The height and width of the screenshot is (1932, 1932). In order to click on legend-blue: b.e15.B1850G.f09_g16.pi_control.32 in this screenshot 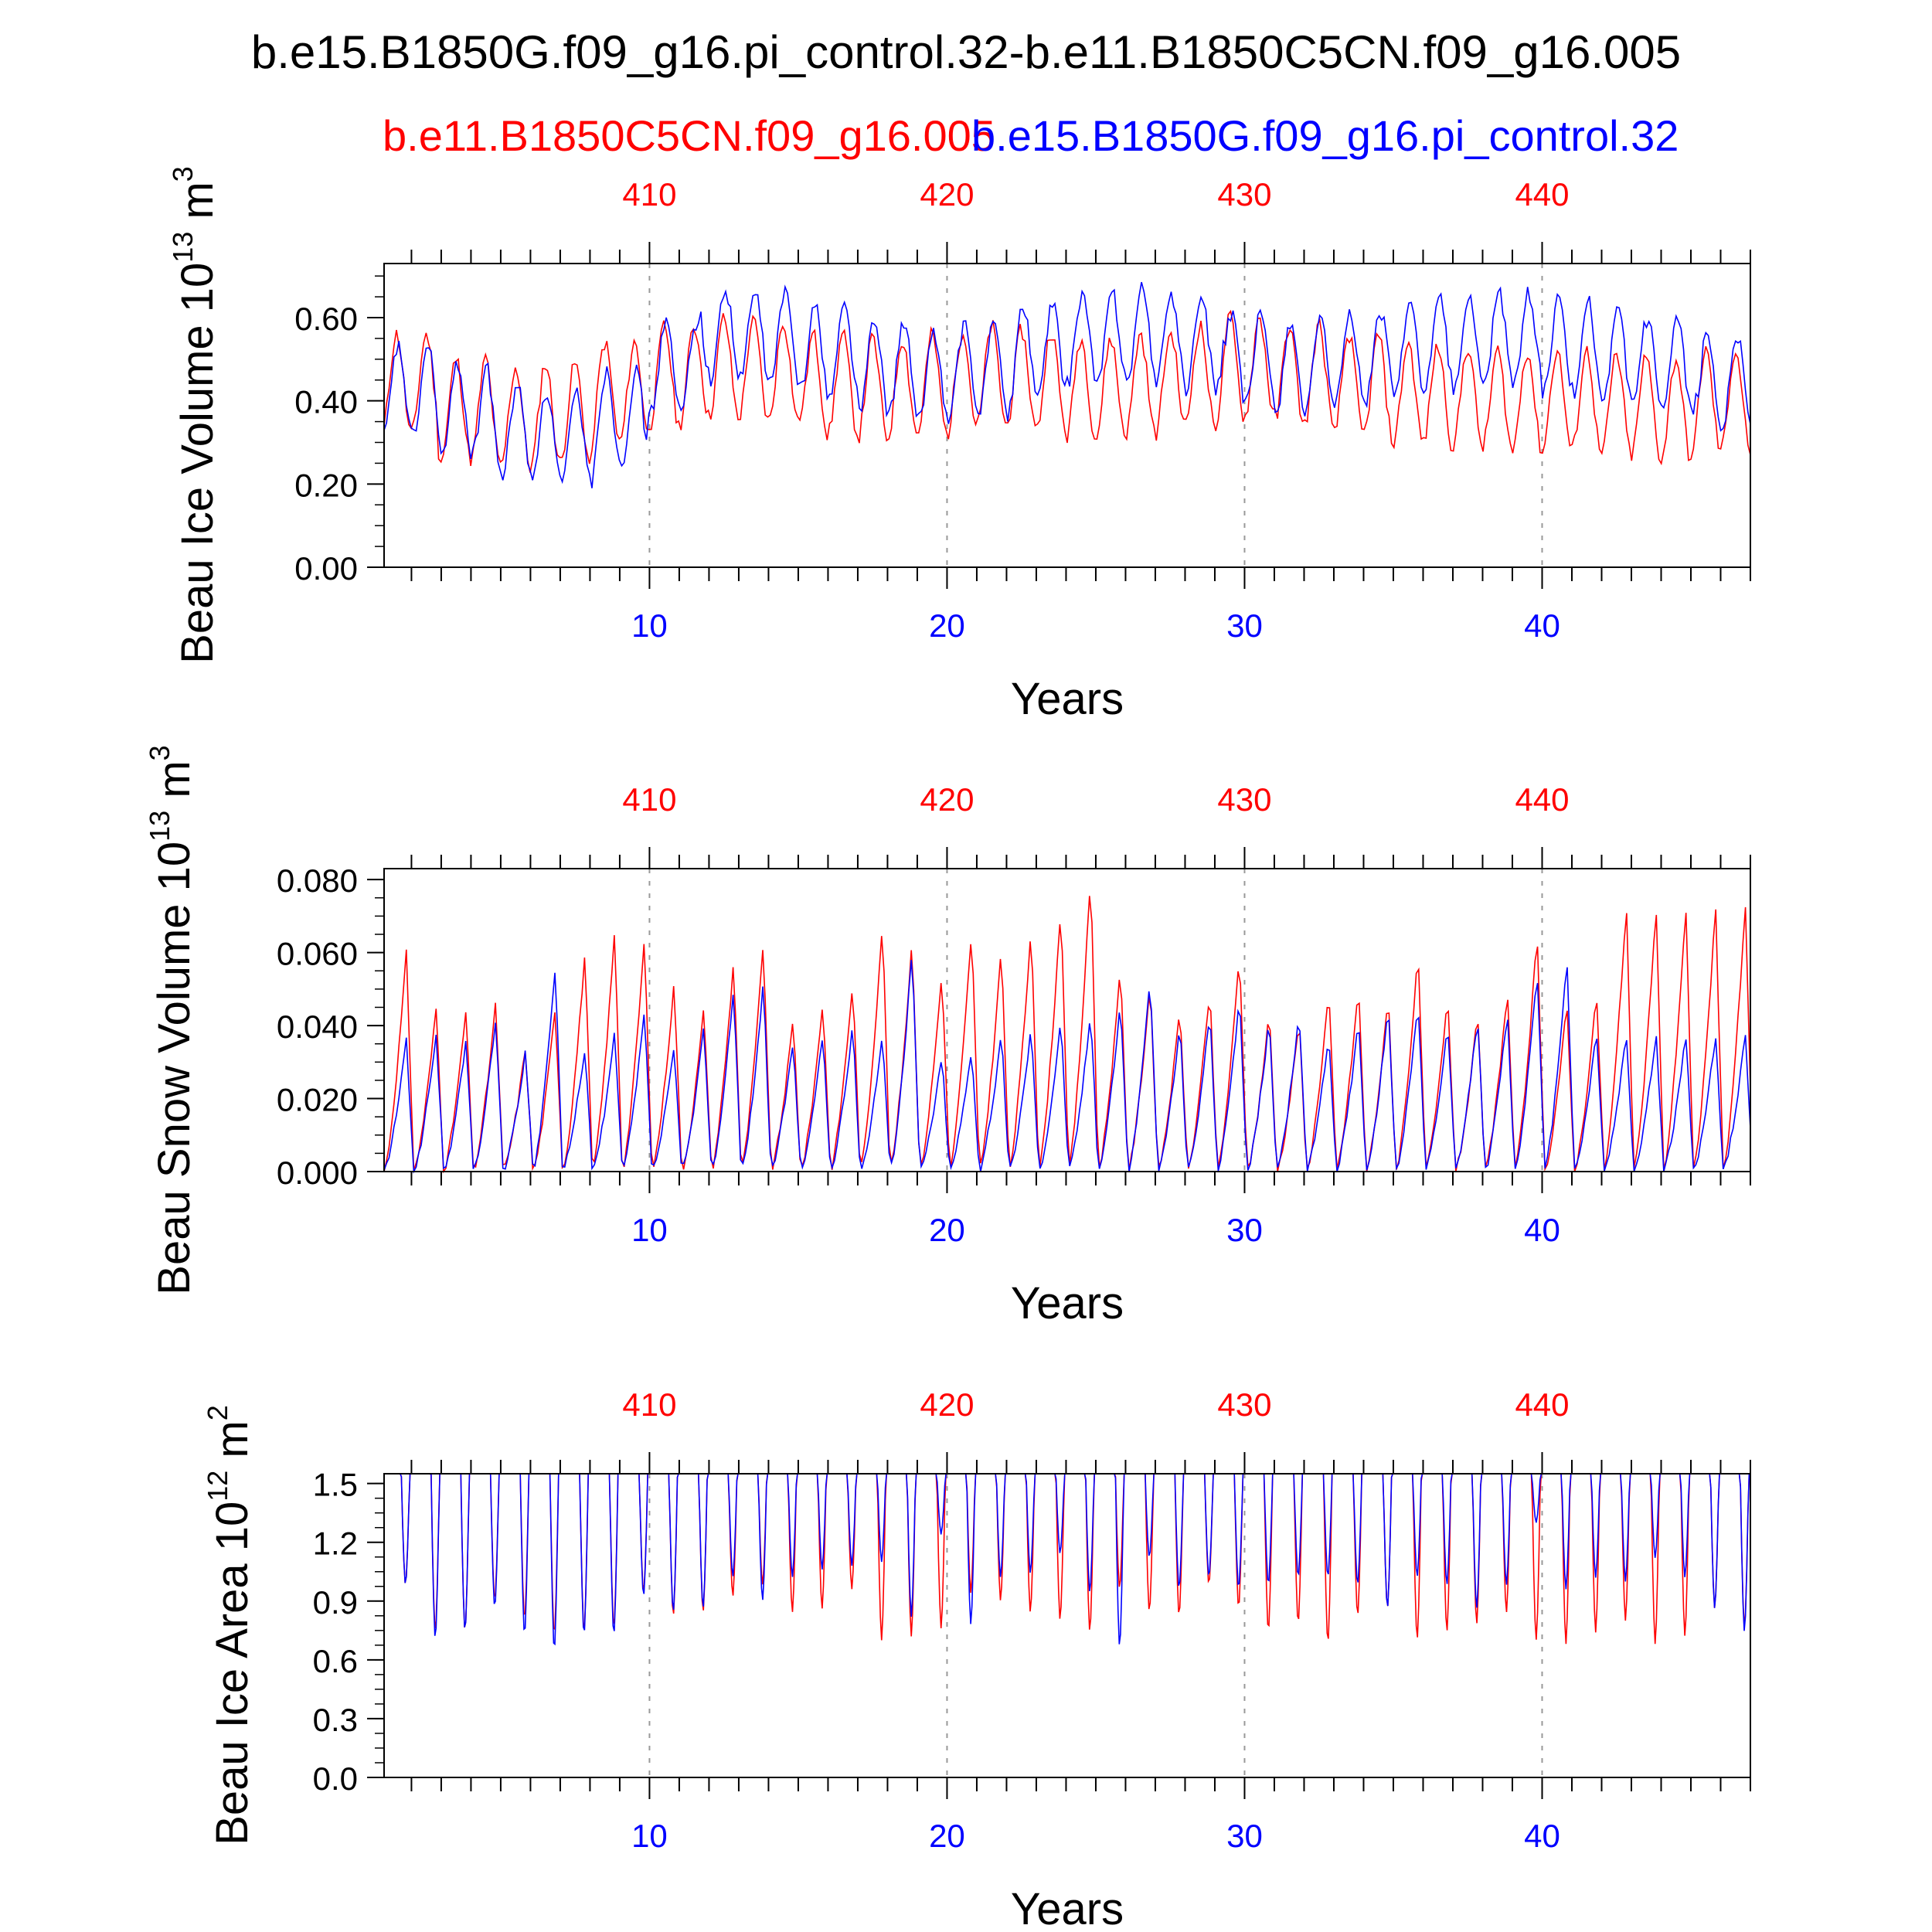, I will do `click(1325, 136)`.